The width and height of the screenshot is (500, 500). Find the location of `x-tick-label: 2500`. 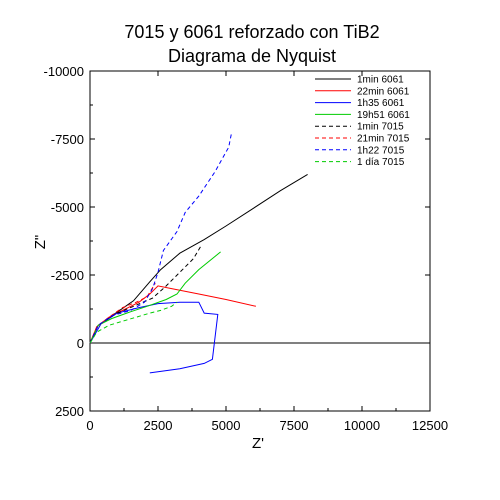

x-tick-label: 2500 is located at coordinates (158, 425).